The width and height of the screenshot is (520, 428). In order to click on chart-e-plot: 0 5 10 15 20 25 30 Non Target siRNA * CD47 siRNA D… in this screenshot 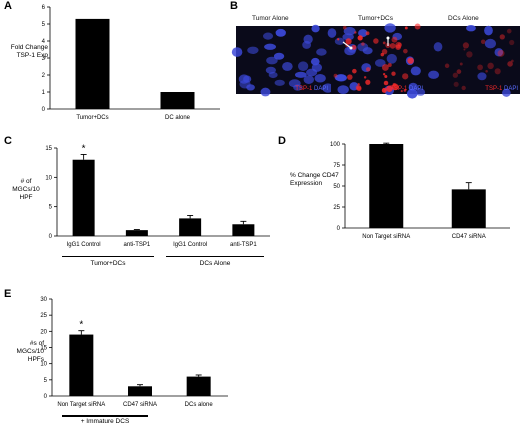, I will do `click(134, 352)`.